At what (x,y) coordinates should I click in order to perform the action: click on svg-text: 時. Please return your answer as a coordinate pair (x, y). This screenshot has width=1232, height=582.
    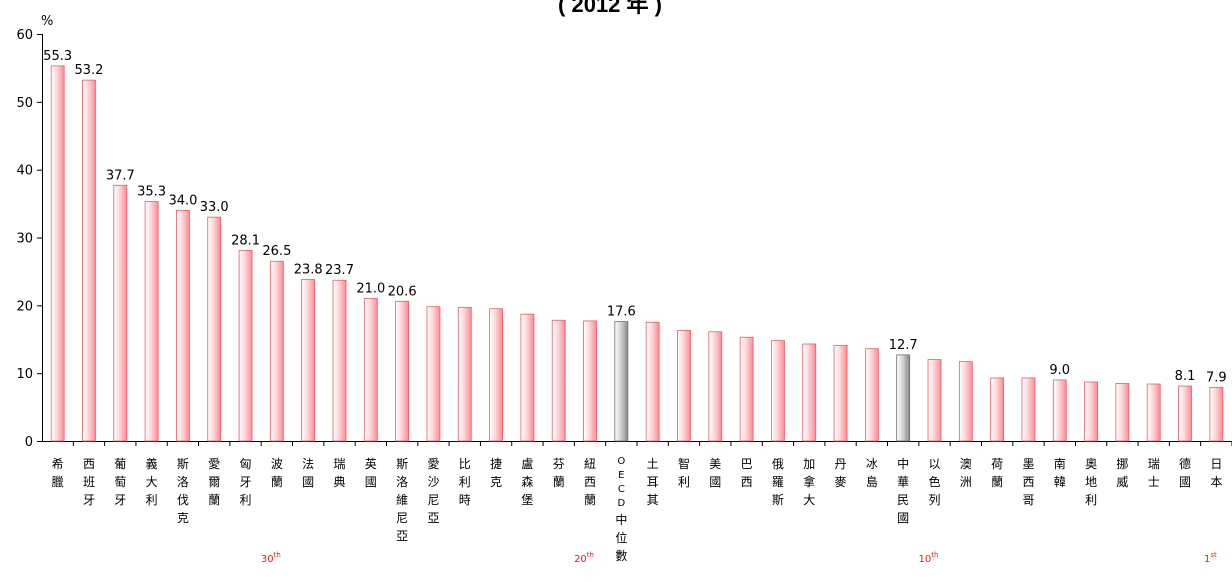
    Looking at the image, I should click on (465, 500).